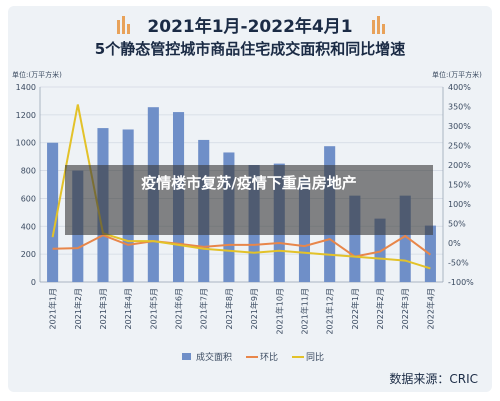 Image resolution: width=500 pixels, height=401 pixels. Describe the element at coordinates (37, 75) in the screenshot. I see `left-axis-unit: 单位:(万平方米)` at that location.